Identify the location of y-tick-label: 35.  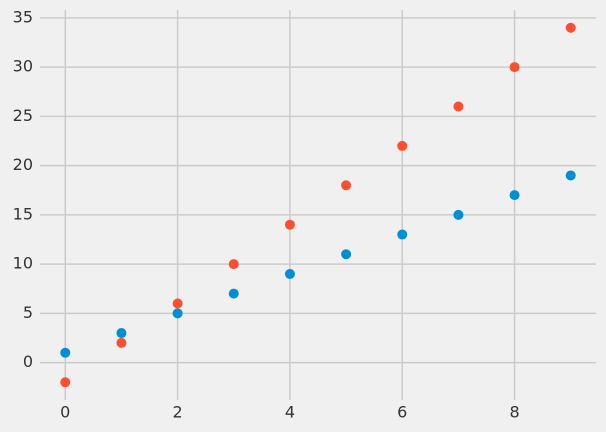
(23, 16).